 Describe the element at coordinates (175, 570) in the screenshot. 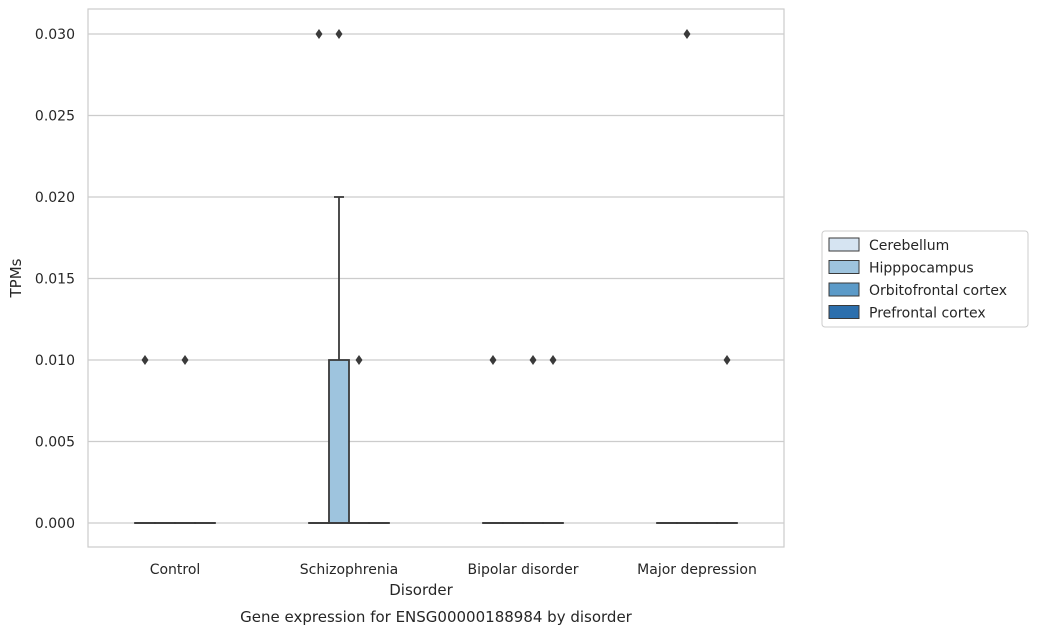

I see `x-tick-label: Control` at that location.